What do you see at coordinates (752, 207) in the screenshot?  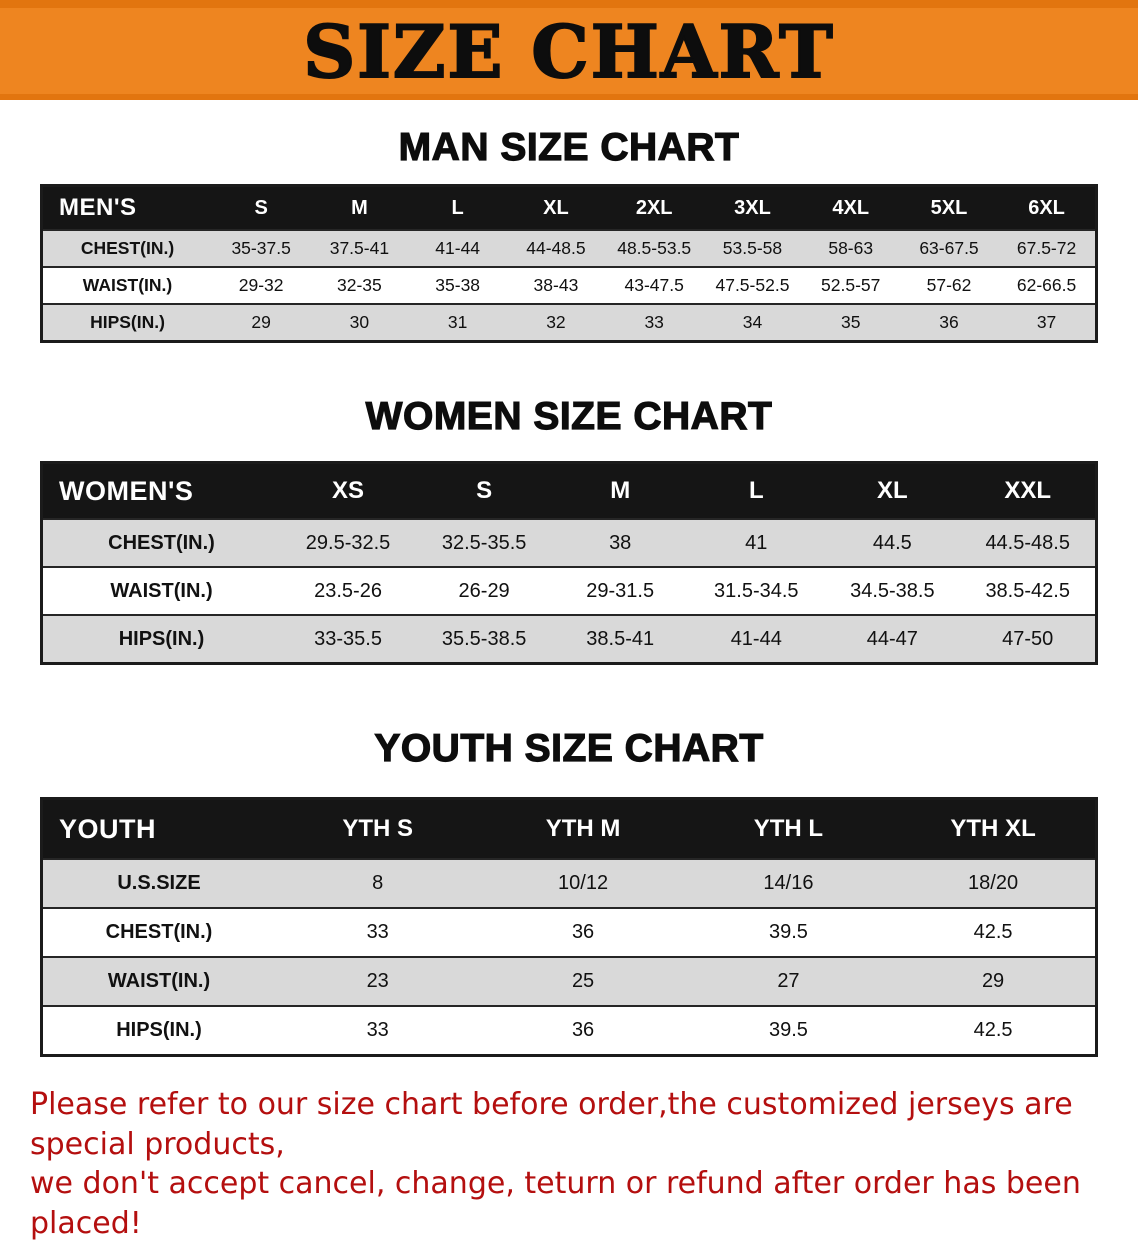 I see `column-header: 3XL` at bounding box center [752, 207].